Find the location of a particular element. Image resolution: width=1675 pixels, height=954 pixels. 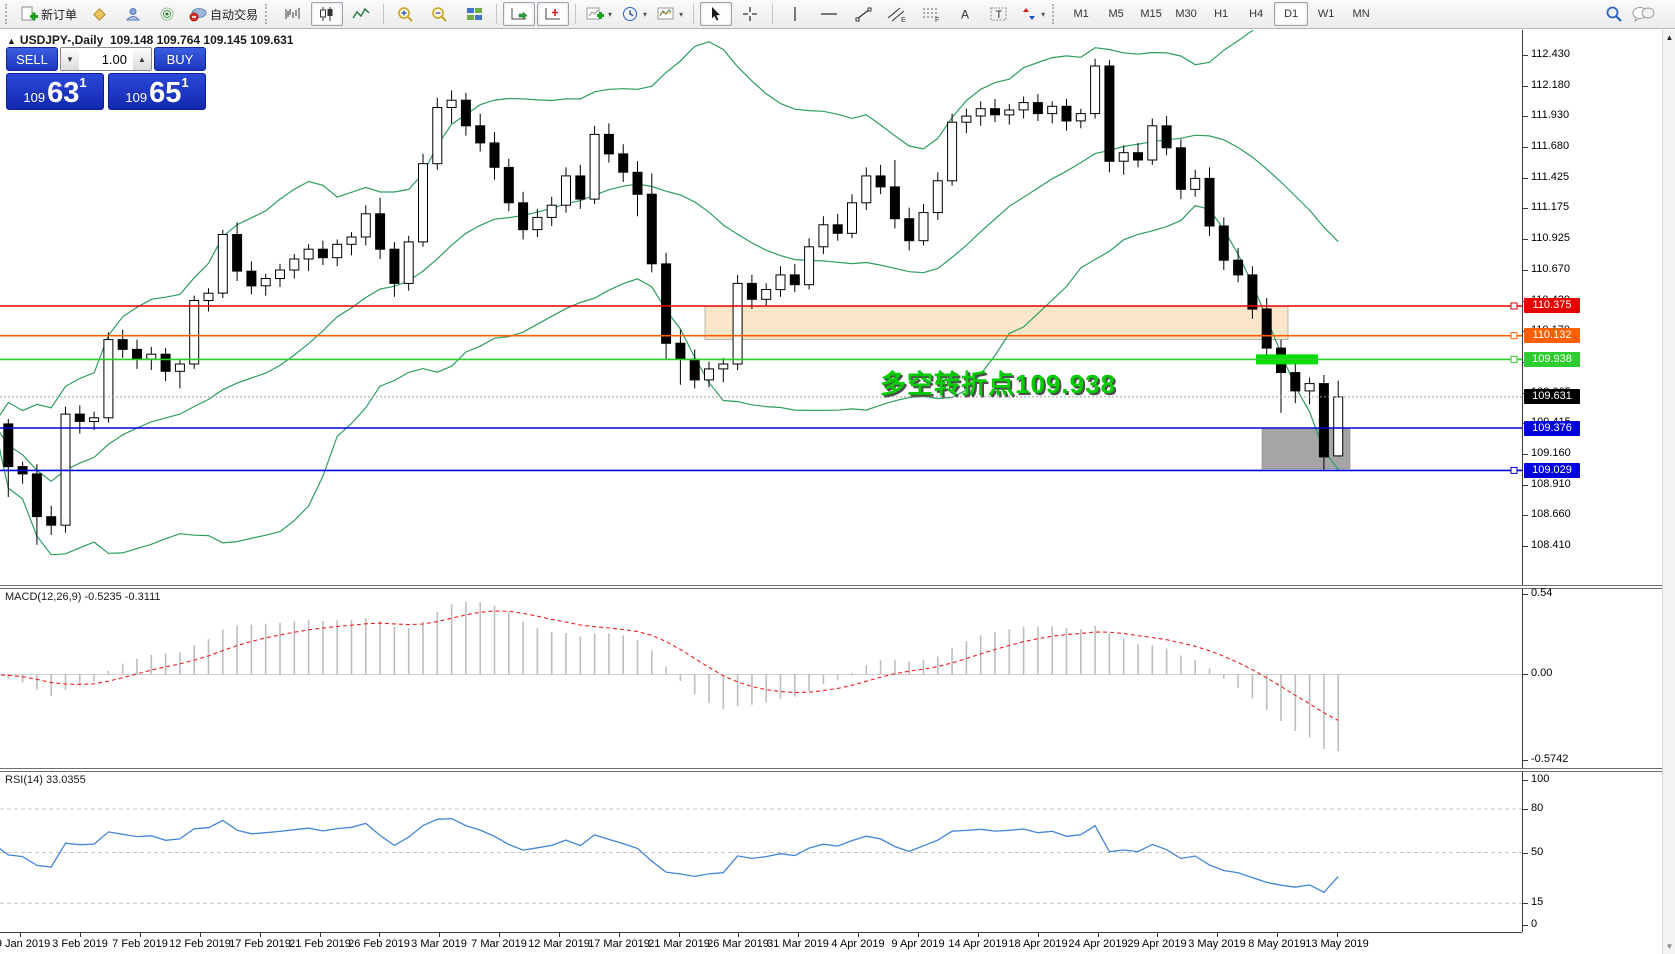

date-label: 24 Apr 2019 is located at coordinates (1098, 944).